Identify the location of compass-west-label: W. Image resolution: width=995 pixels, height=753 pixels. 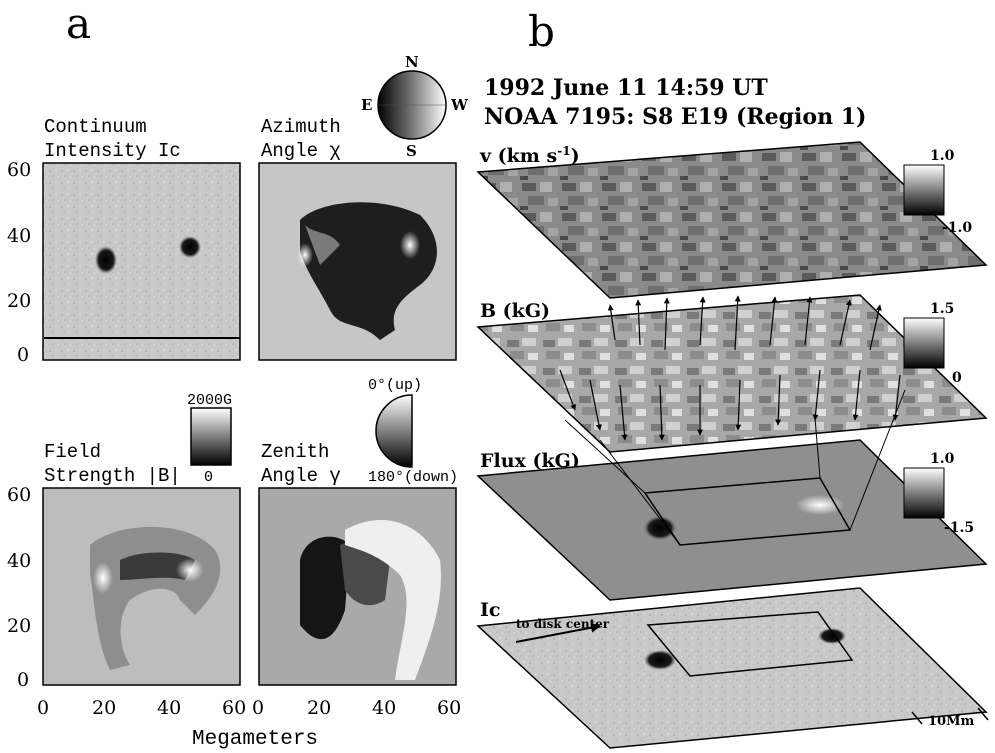
(459, 105).